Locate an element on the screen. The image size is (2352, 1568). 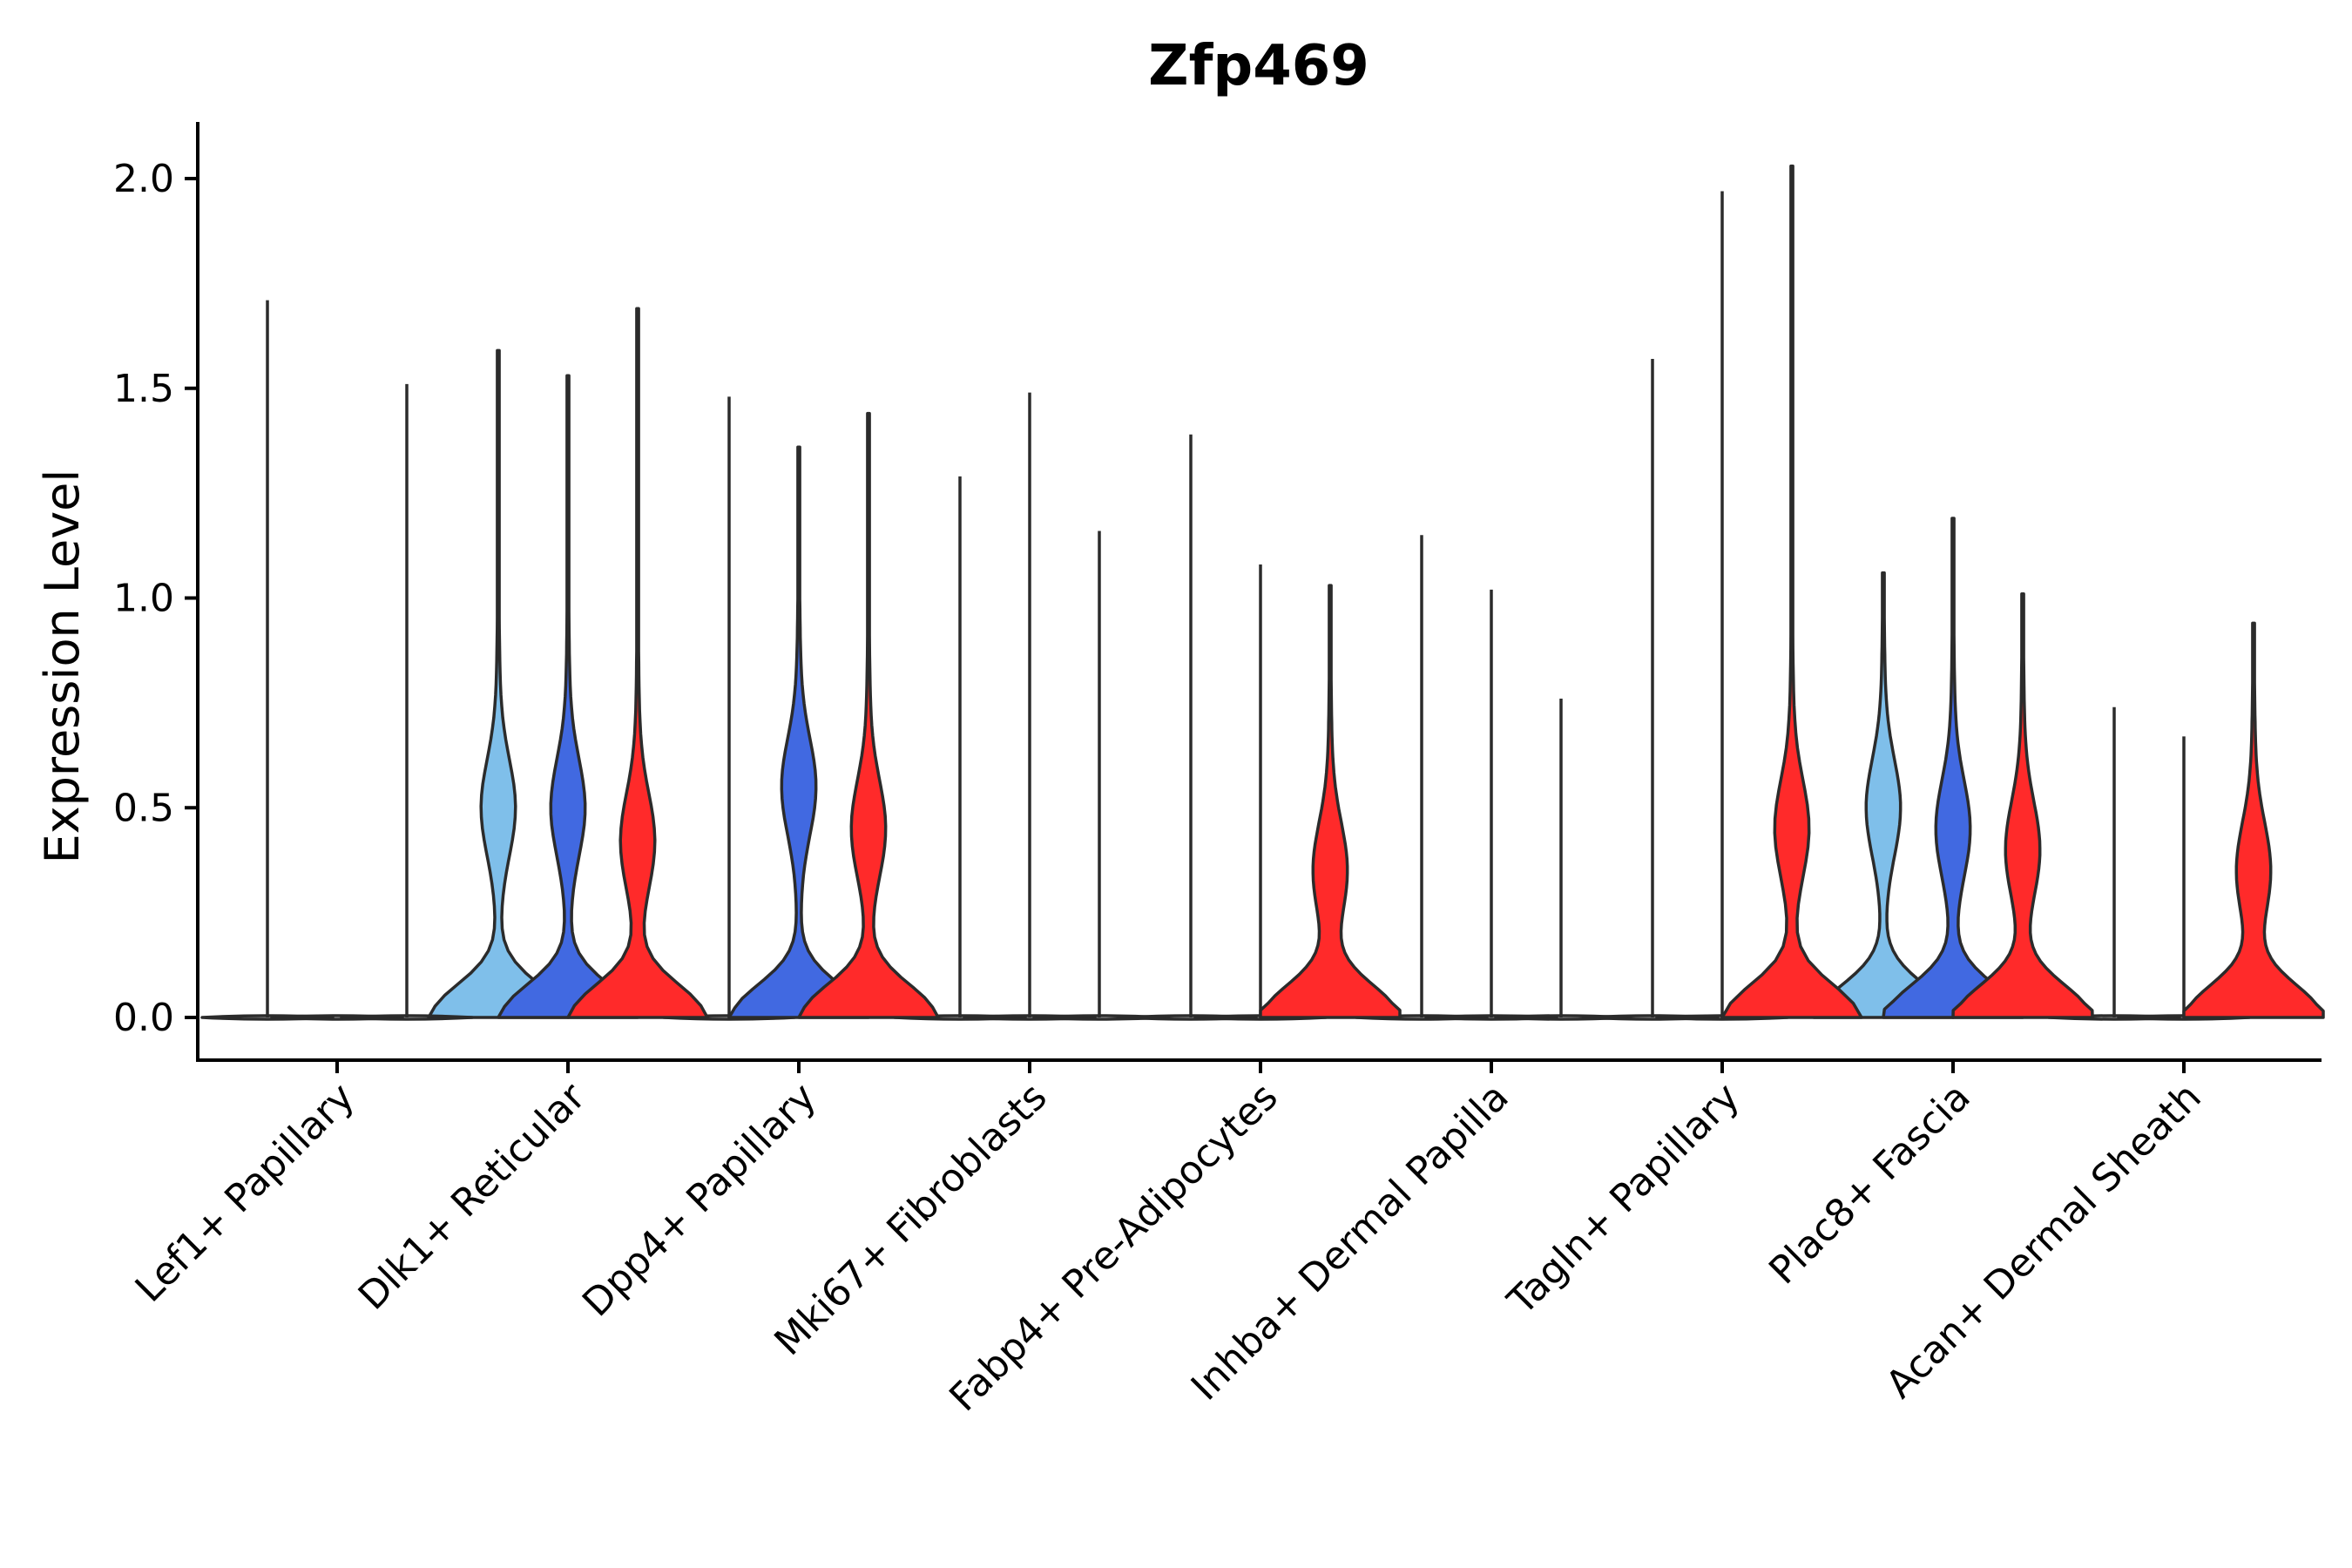
y-axis-label: Expression Level is located at coordinates (62, 667).